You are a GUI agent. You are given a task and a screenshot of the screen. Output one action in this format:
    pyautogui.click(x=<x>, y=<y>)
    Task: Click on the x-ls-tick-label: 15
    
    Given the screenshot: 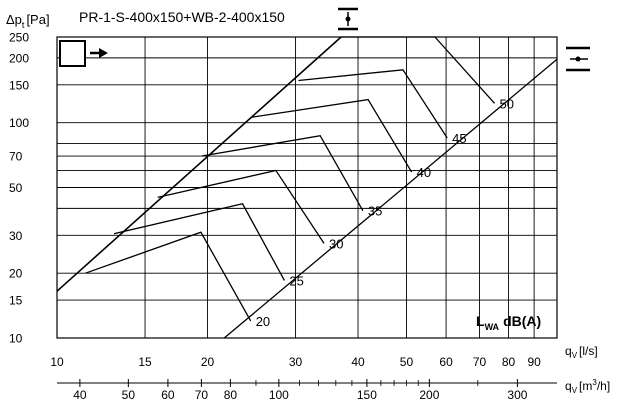 What is the action you would take?
    pyautogui.click(x=145, y=362)
    